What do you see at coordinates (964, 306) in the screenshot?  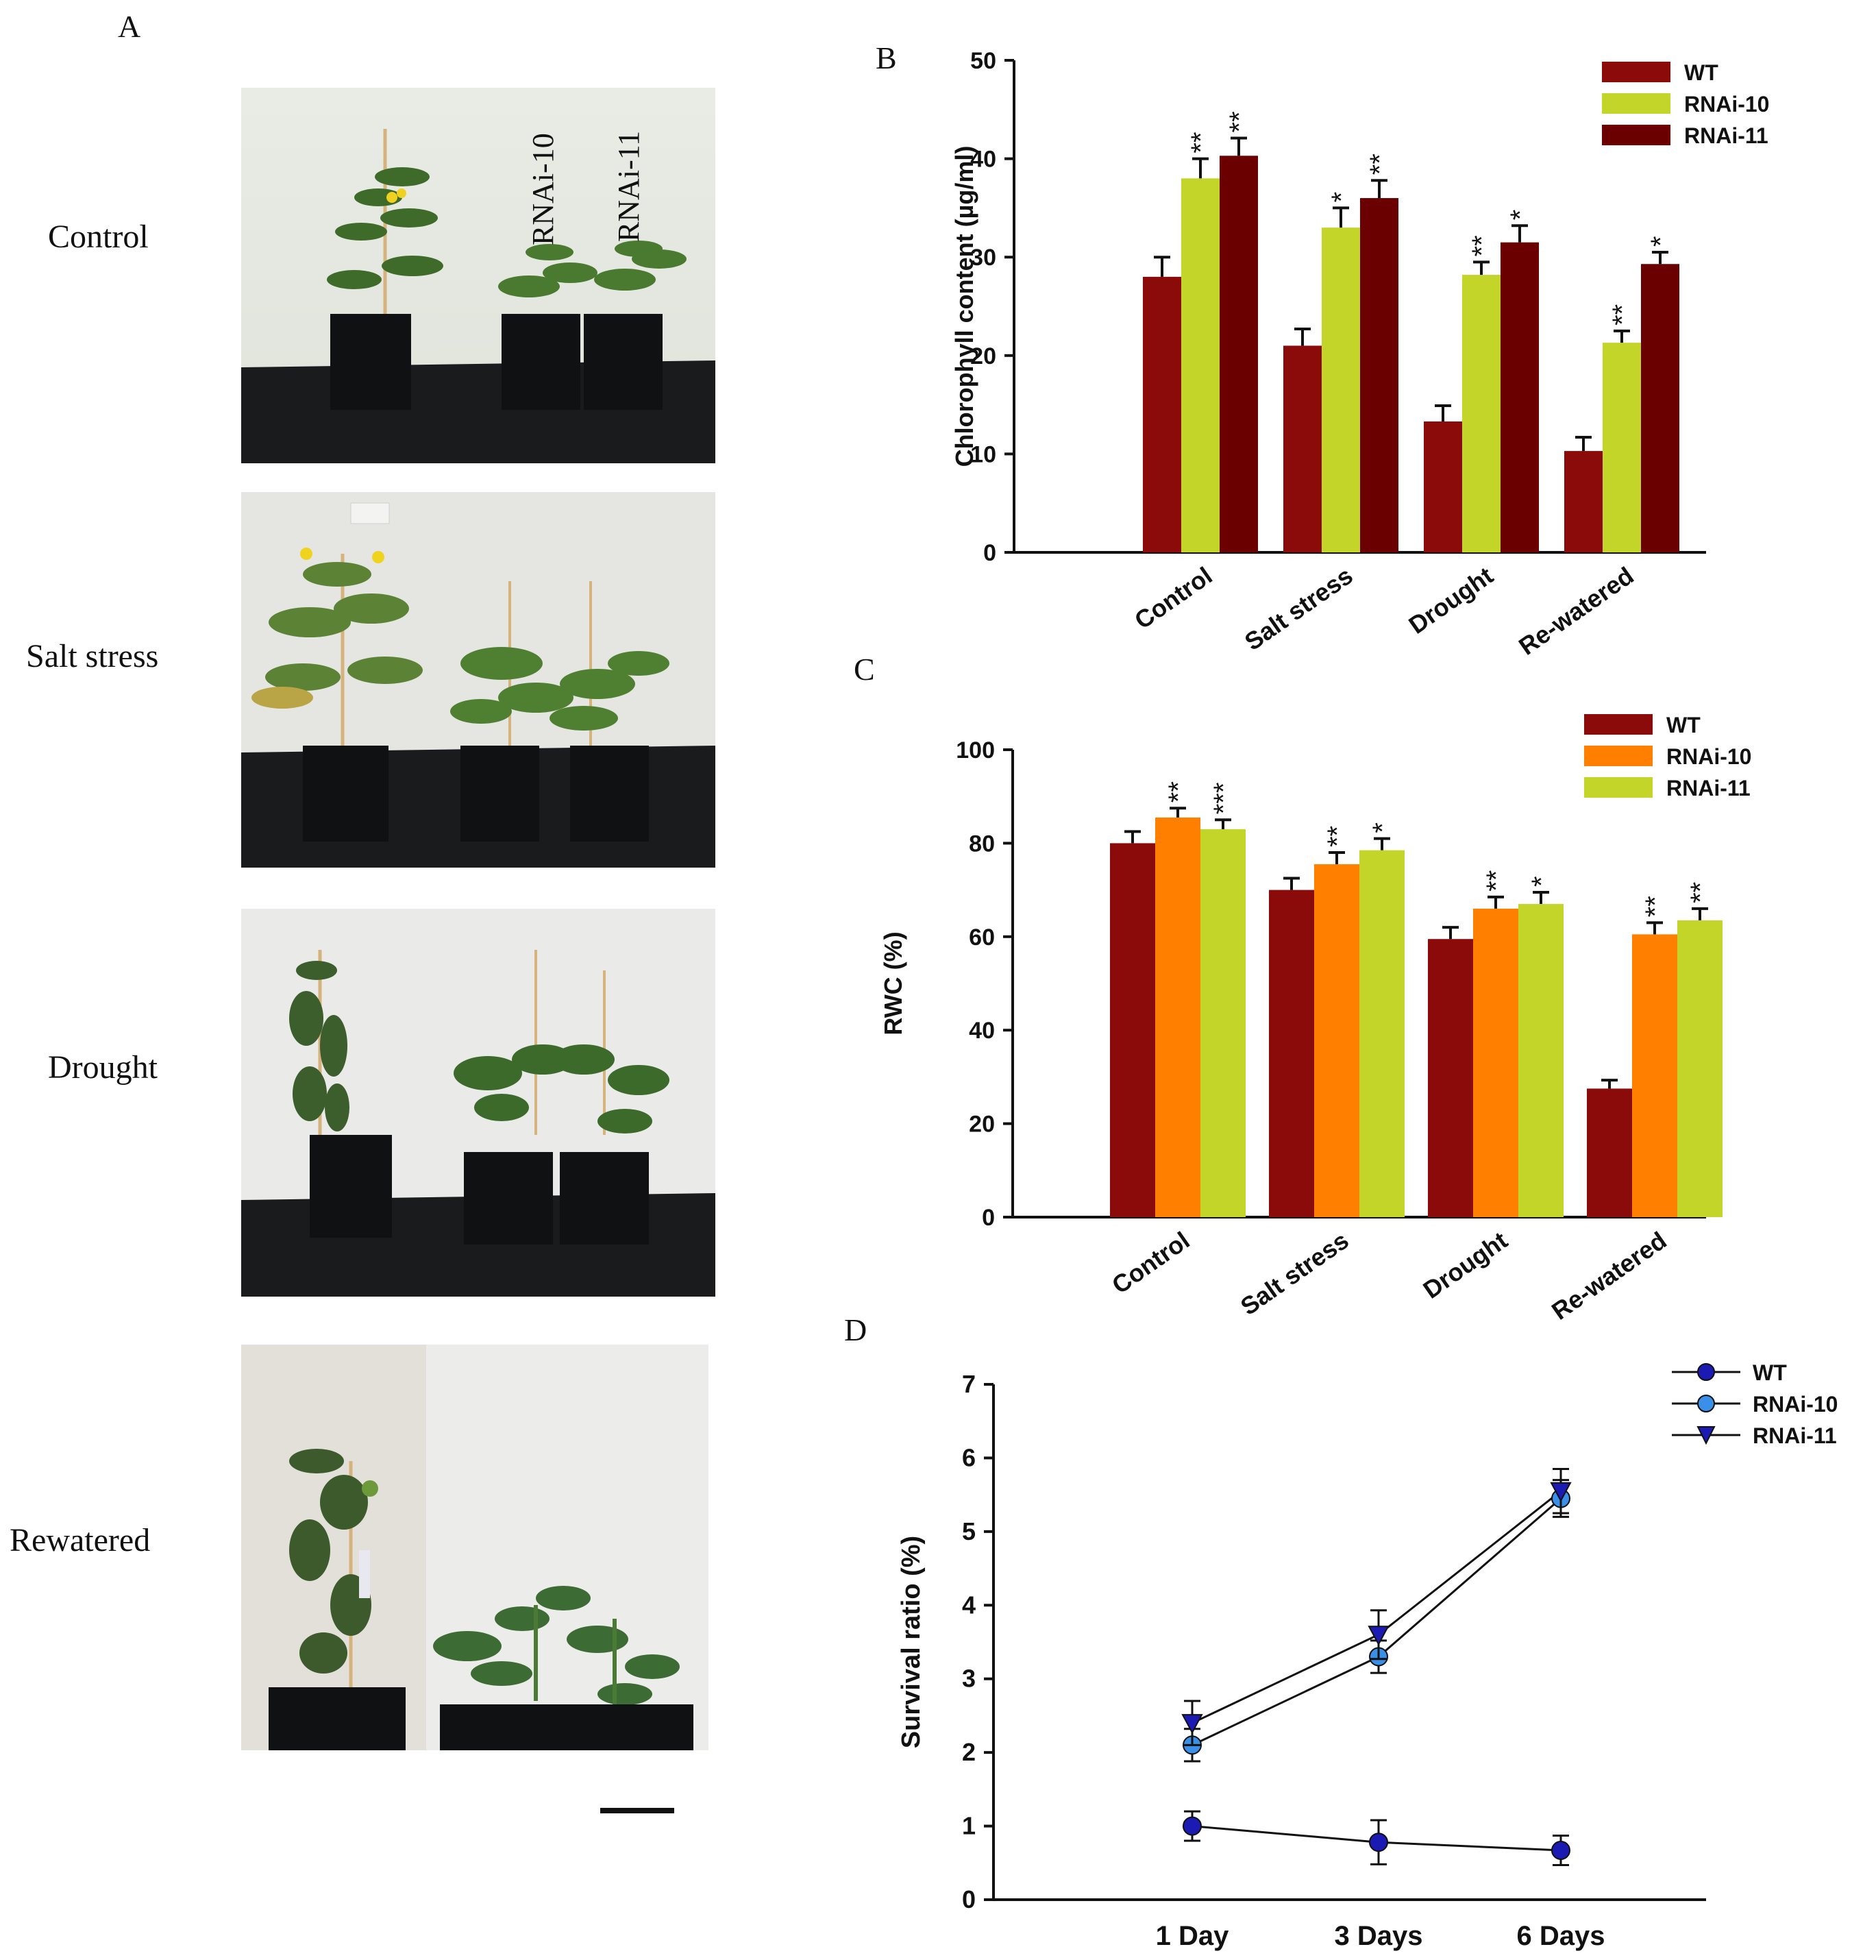 I see `y-axis-title: Chlorophyll content (µg/ml)` at bounding box center [964, 306].